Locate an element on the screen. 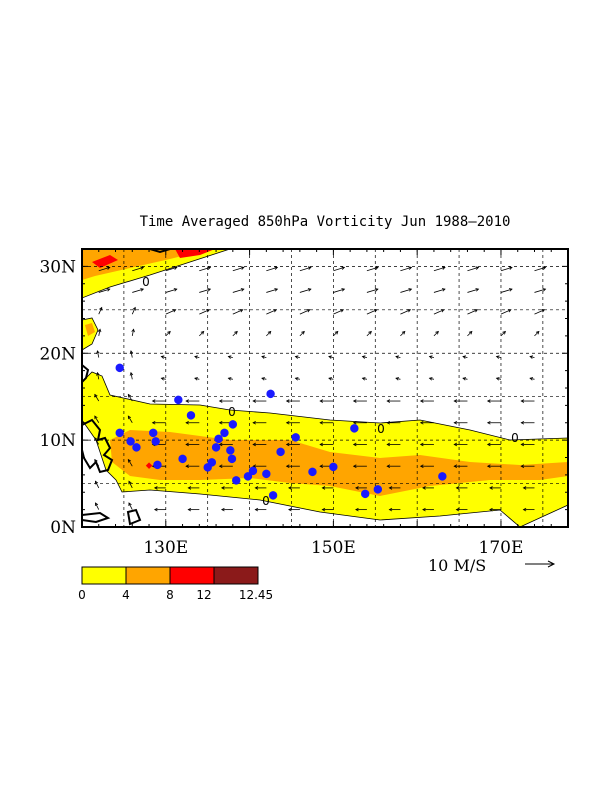  lat-label: 30N is located at coordinates (57, 267).